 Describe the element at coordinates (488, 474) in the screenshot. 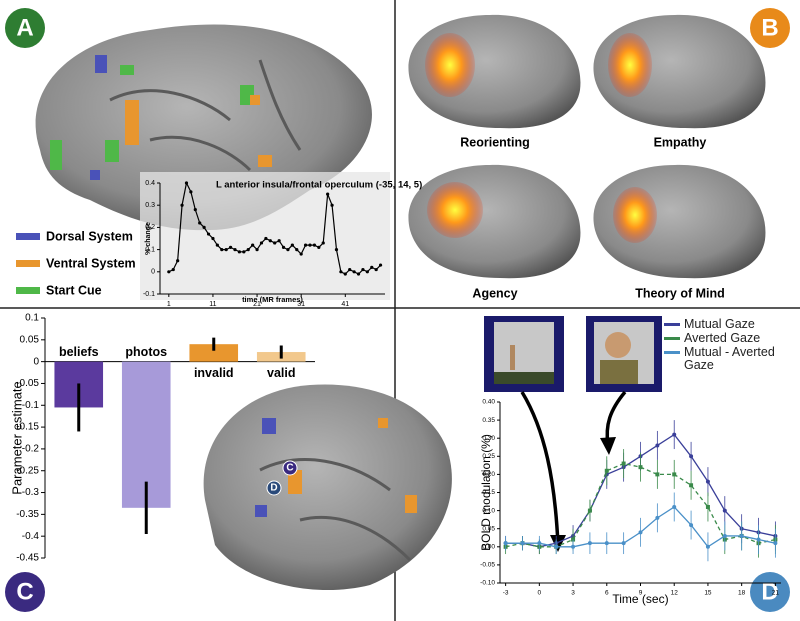

I see `y-tick-label: 0.20` at that location.